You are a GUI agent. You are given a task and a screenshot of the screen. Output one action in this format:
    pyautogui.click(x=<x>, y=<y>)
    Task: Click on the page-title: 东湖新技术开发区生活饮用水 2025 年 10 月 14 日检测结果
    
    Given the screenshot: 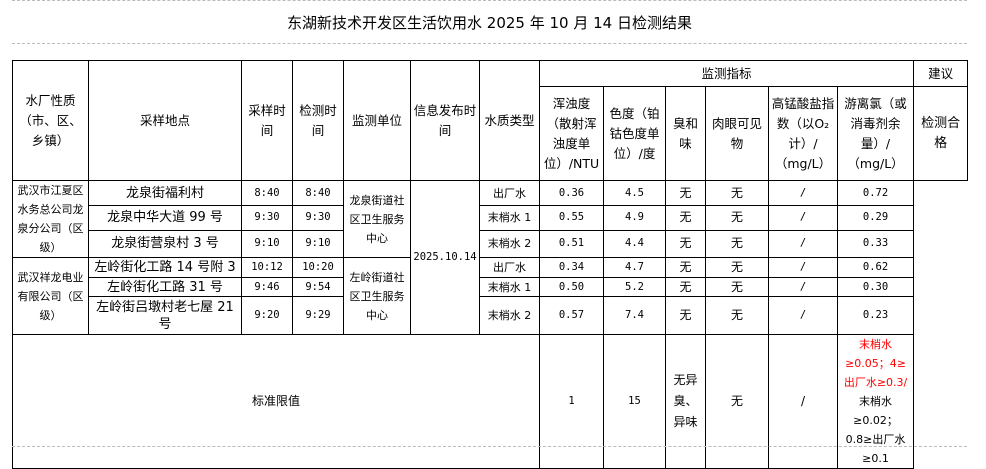 What is the action you would take?
    pyautogui.click(x=489, y=23)
    